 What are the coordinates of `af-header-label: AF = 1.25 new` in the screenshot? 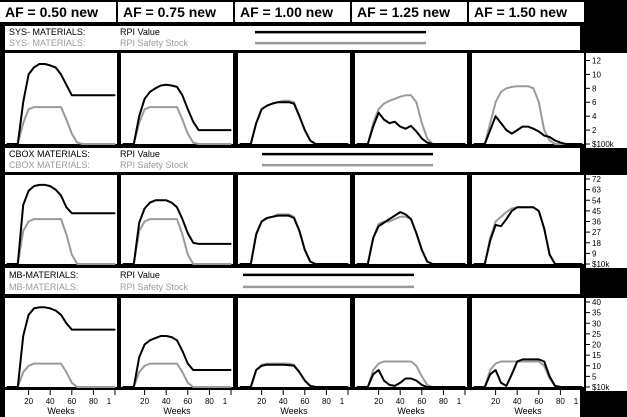 It's located at (403, 12).